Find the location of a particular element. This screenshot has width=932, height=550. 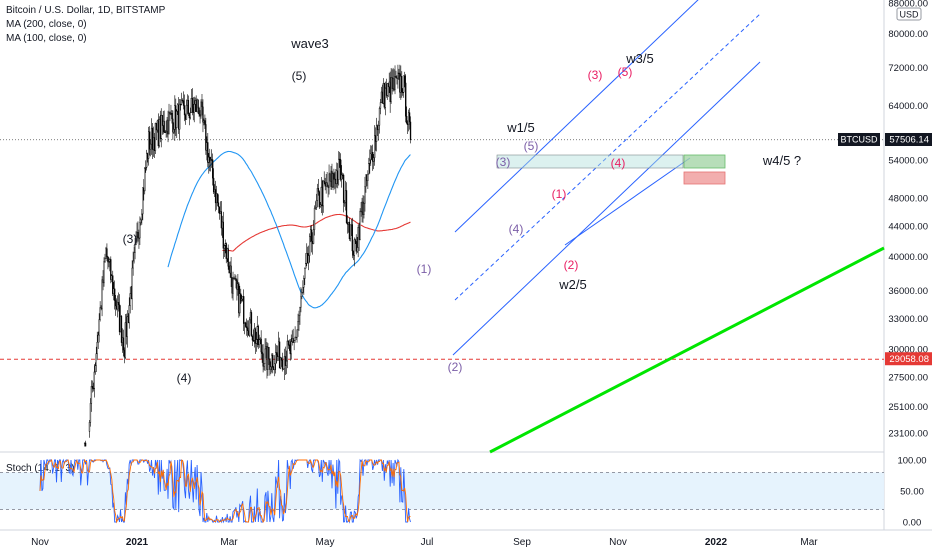

last-price-value: 57506.14 is located at coordinates (909, 140).